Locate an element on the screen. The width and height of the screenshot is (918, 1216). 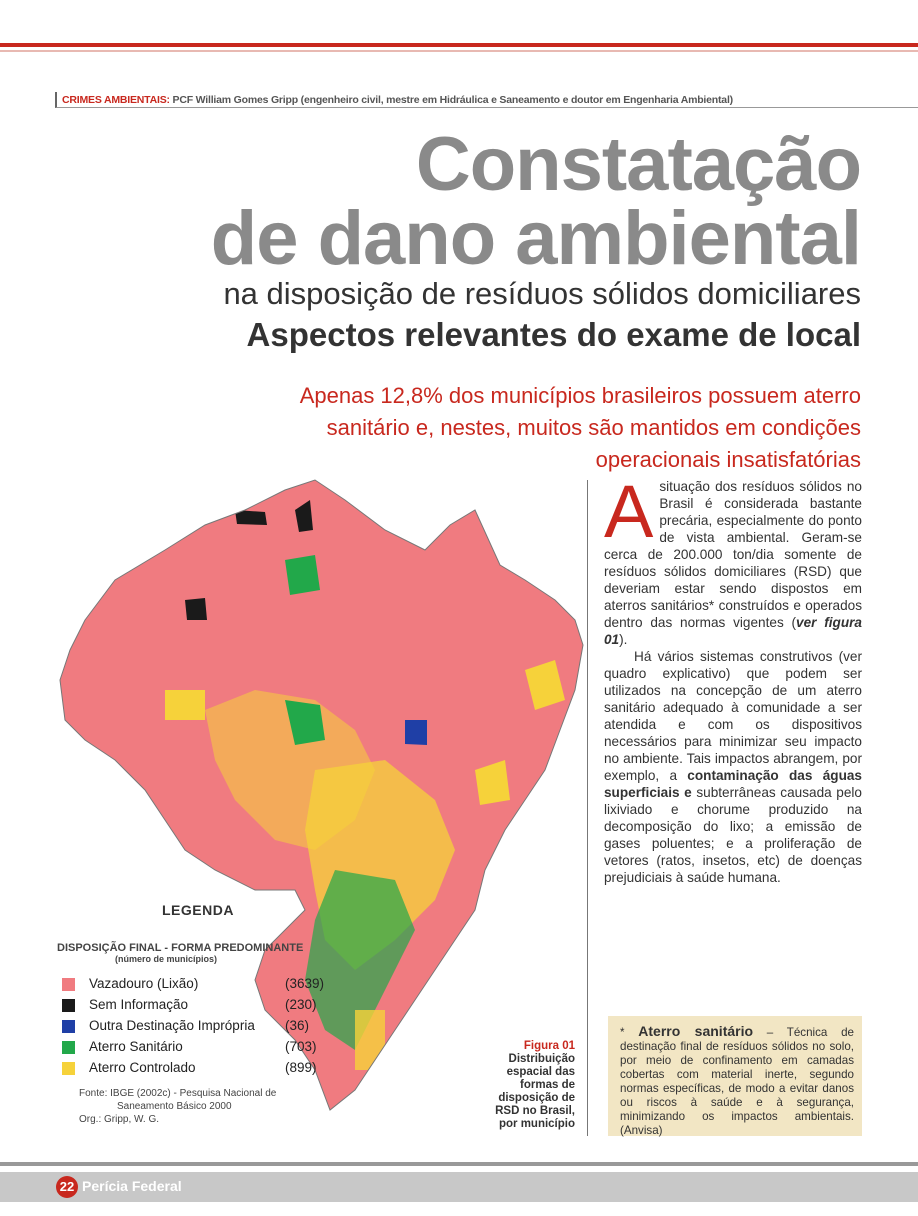
asterisk: * is located at coordinates (629, 1032).